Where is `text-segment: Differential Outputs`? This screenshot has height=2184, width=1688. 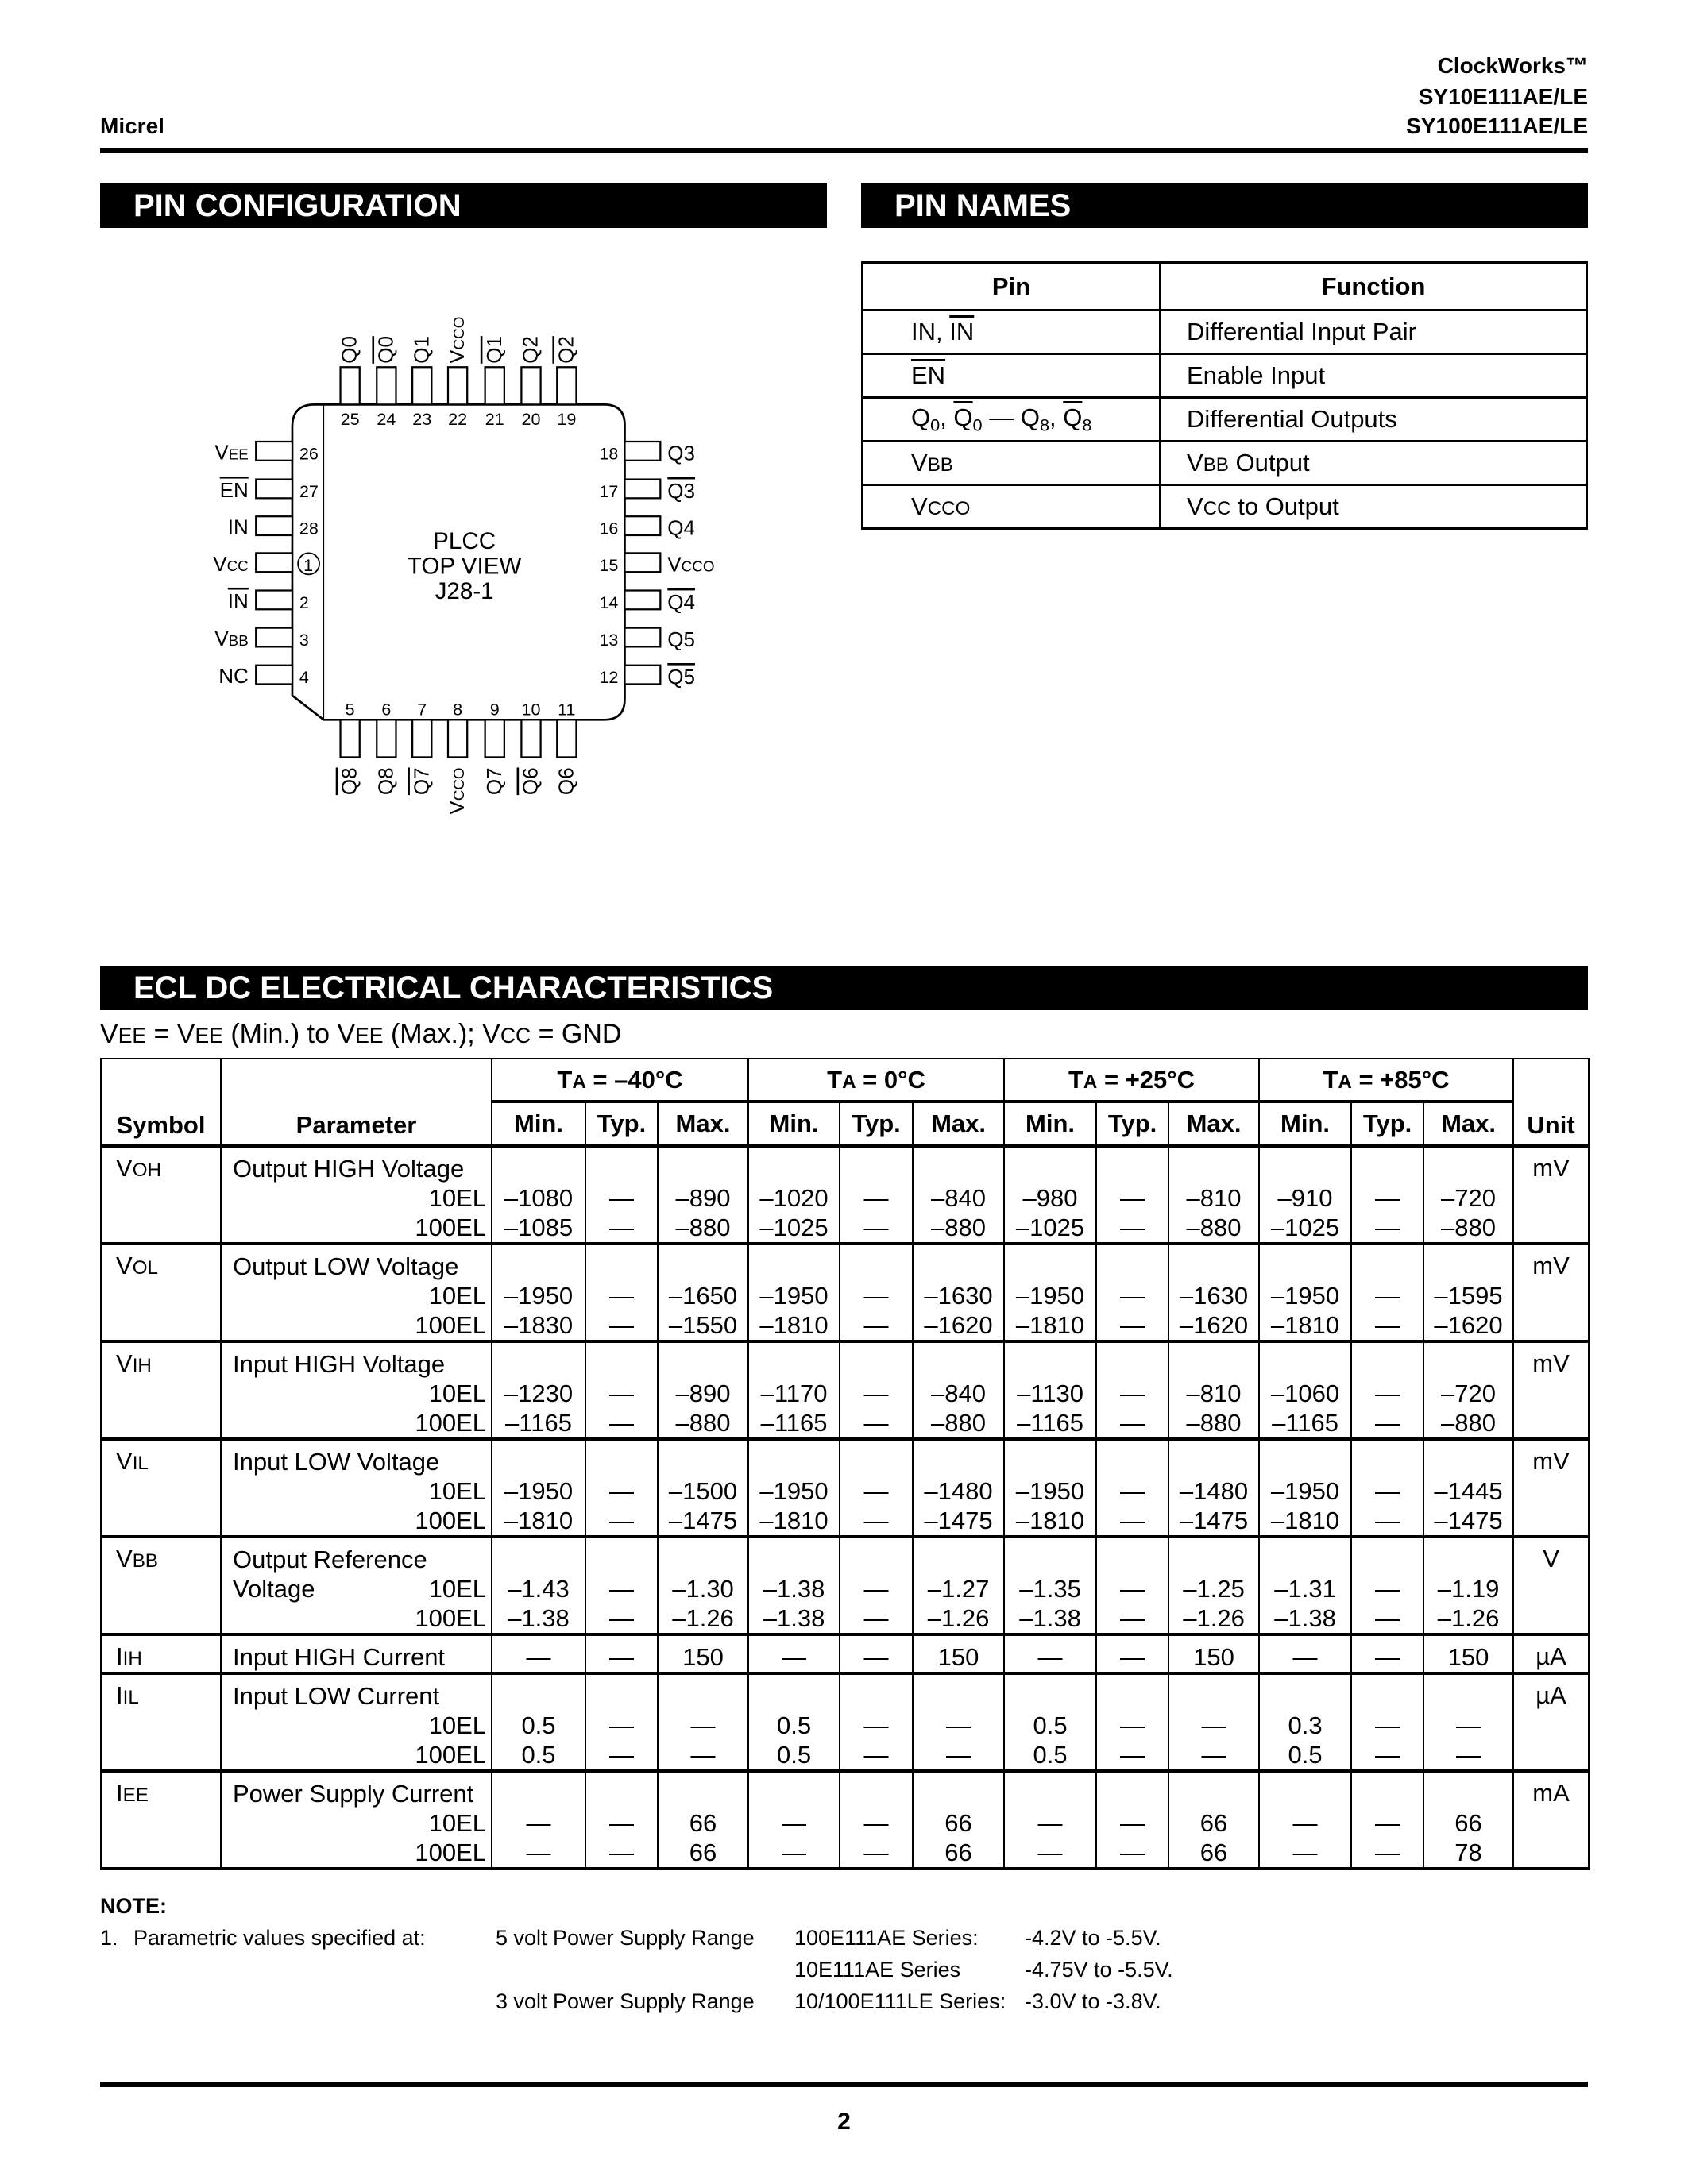 text-segment: Differential Outputs is located at coordinates (1292, 419).